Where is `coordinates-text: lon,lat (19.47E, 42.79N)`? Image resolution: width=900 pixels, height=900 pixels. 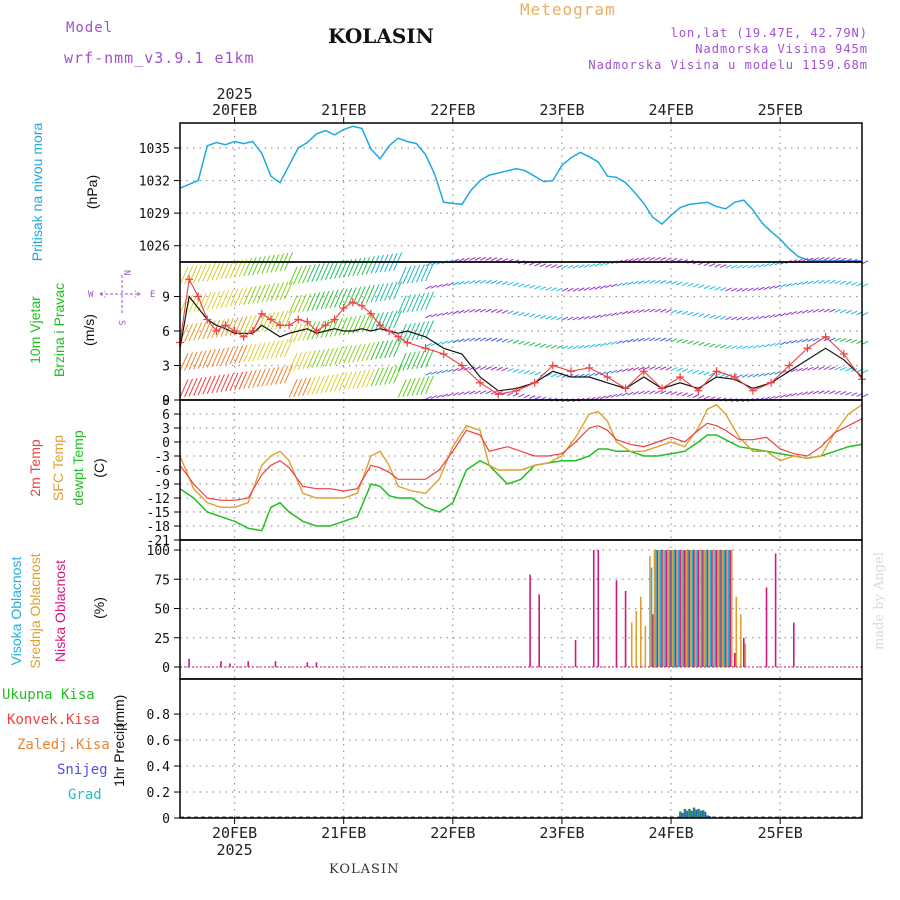
coordinates-text: lon,lat (19.47E, 42.79N) is located at coordinates (769, 33).